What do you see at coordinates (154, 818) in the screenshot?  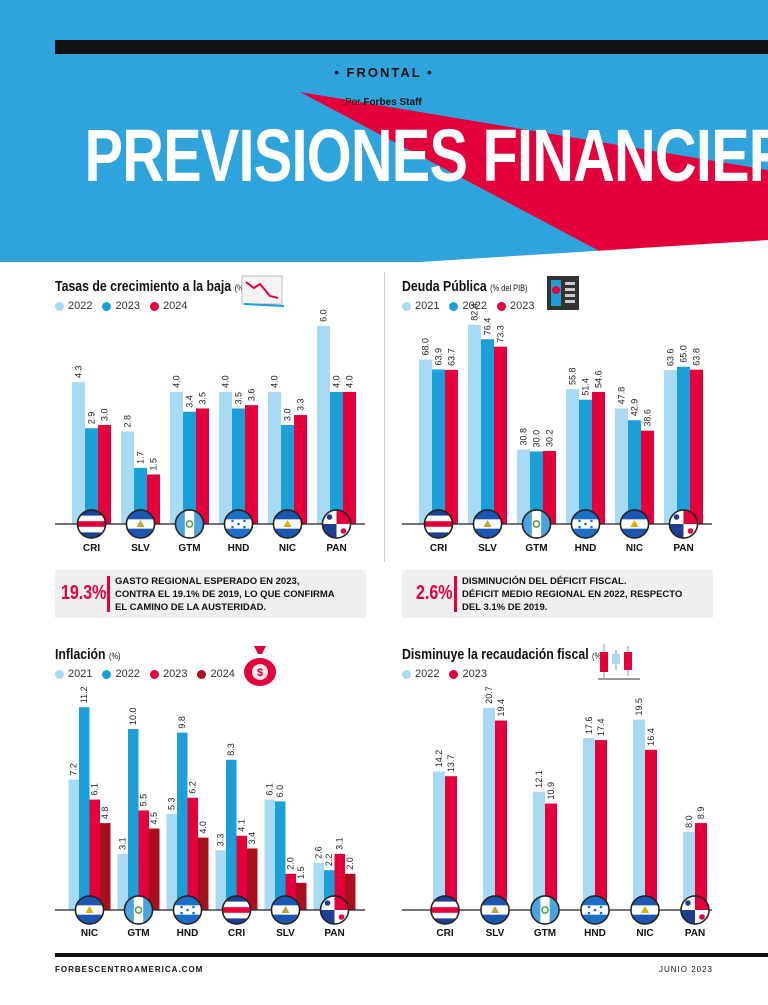 I see `data-label: 4.5` at bounding box center [154, 818].